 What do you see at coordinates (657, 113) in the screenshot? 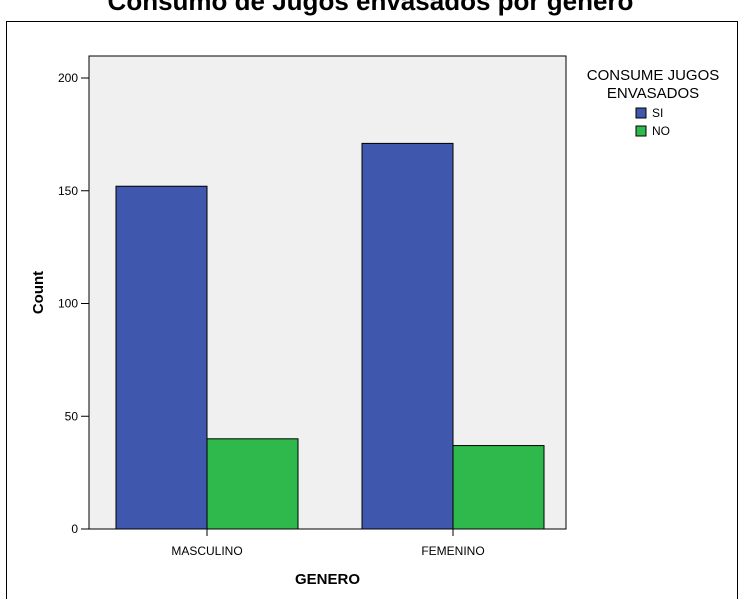
I see `legend-label-si: SI` at bounding box center [657, 113].